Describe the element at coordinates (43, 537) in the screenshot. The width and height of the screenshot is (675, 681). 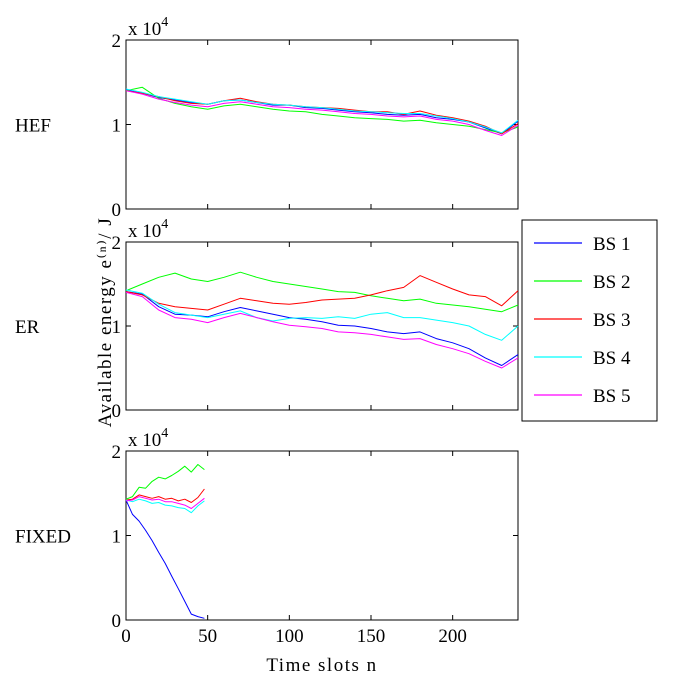
I see `panel-label: FIXED` at that location.